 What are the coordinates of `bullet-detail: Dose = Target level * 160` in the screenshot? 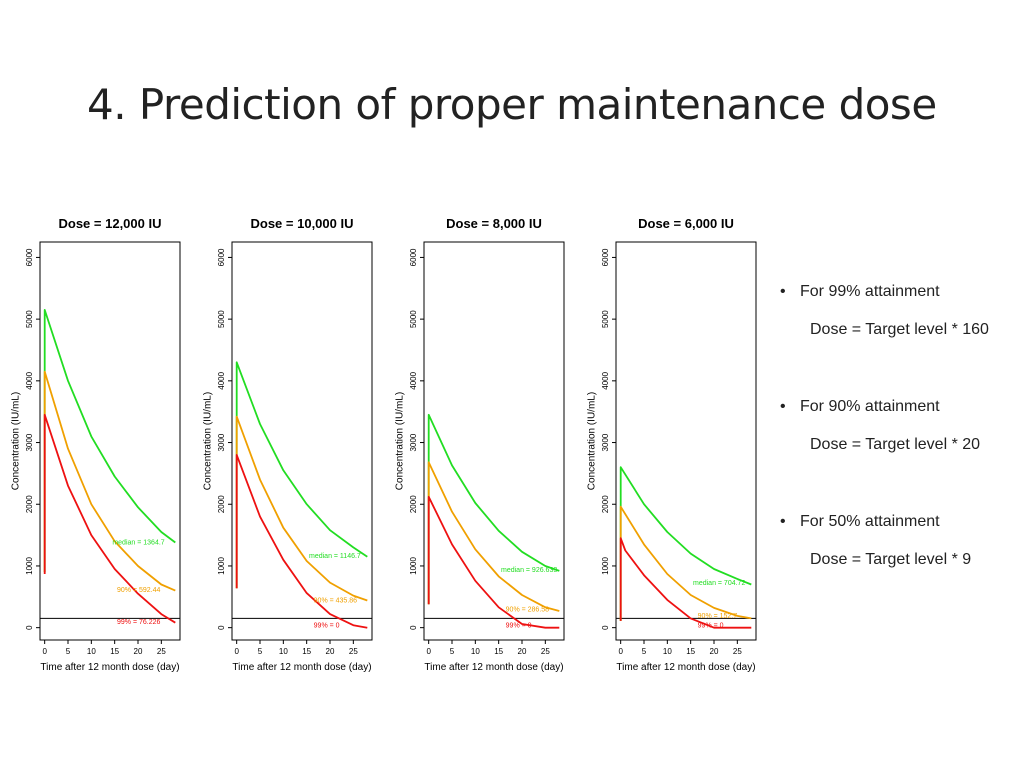 It's located at (899, 329).